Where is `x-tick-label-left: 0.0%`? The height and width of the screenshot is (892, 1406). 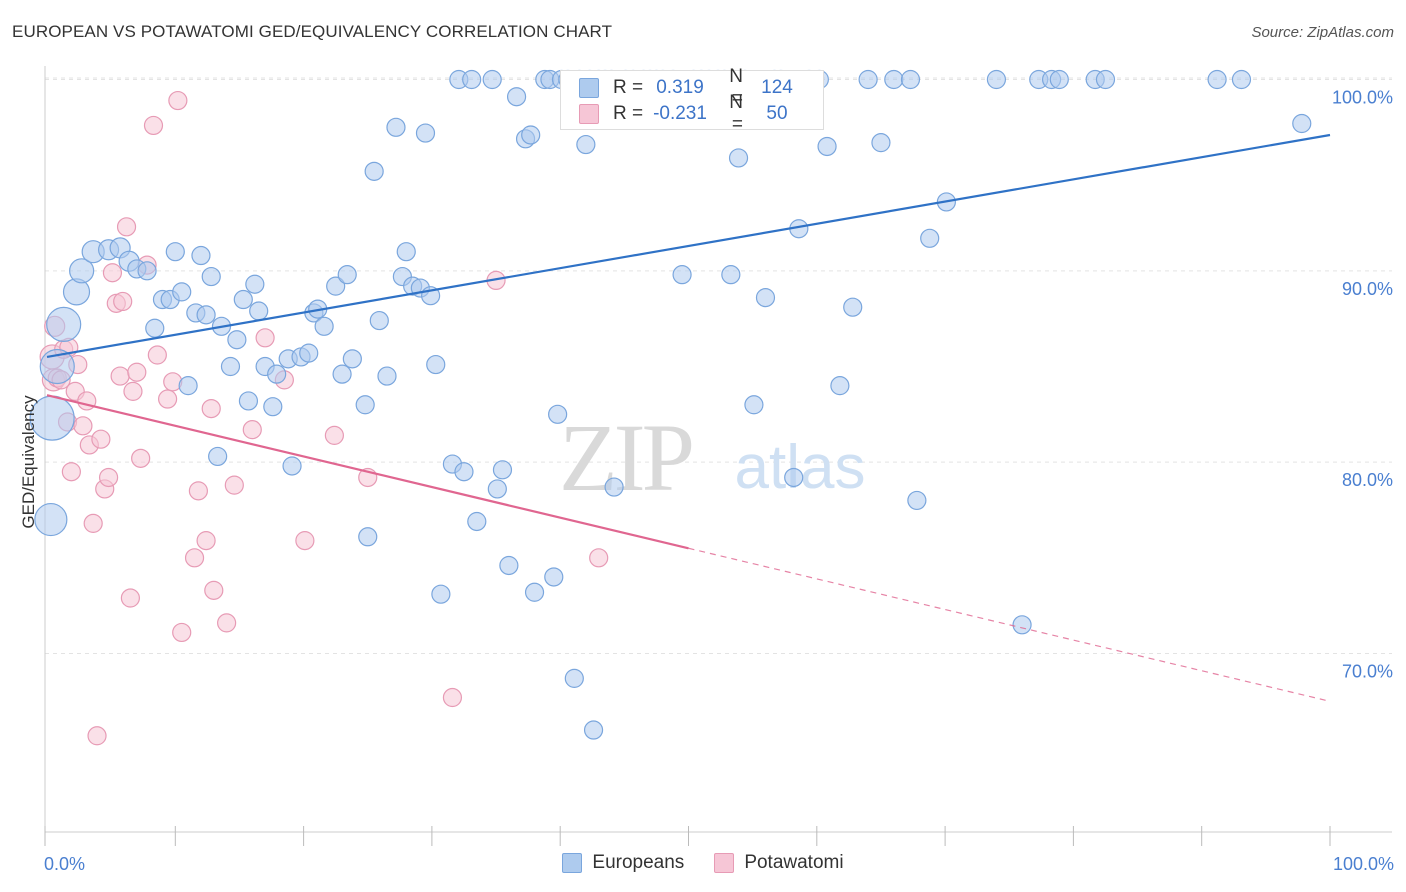
x-tick-label-left: 0.0% is located at coordinates (64, 864).